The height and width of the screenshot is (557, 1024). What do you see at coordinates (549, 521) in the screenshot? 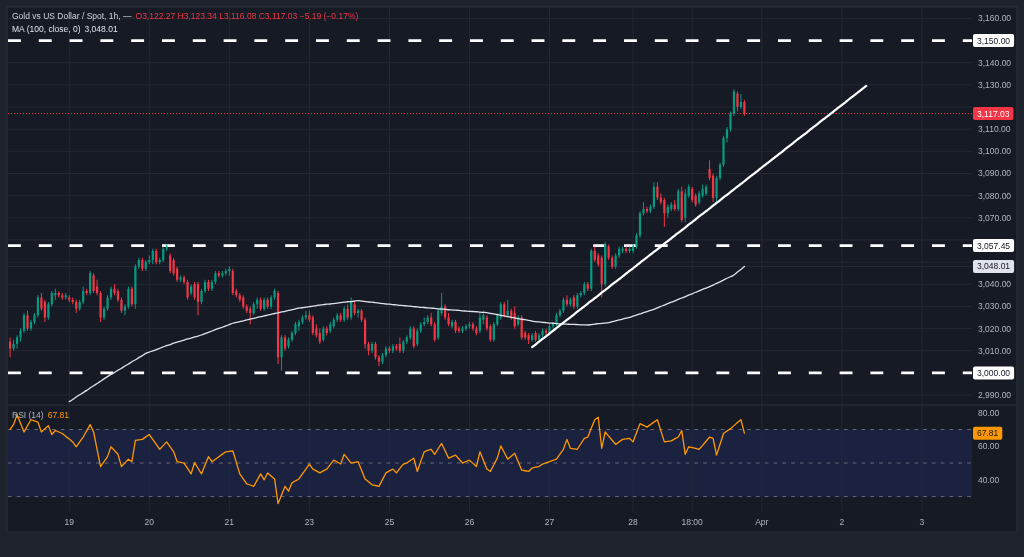
I see `x-tick-label: 27` at bounding box center [549, 521].